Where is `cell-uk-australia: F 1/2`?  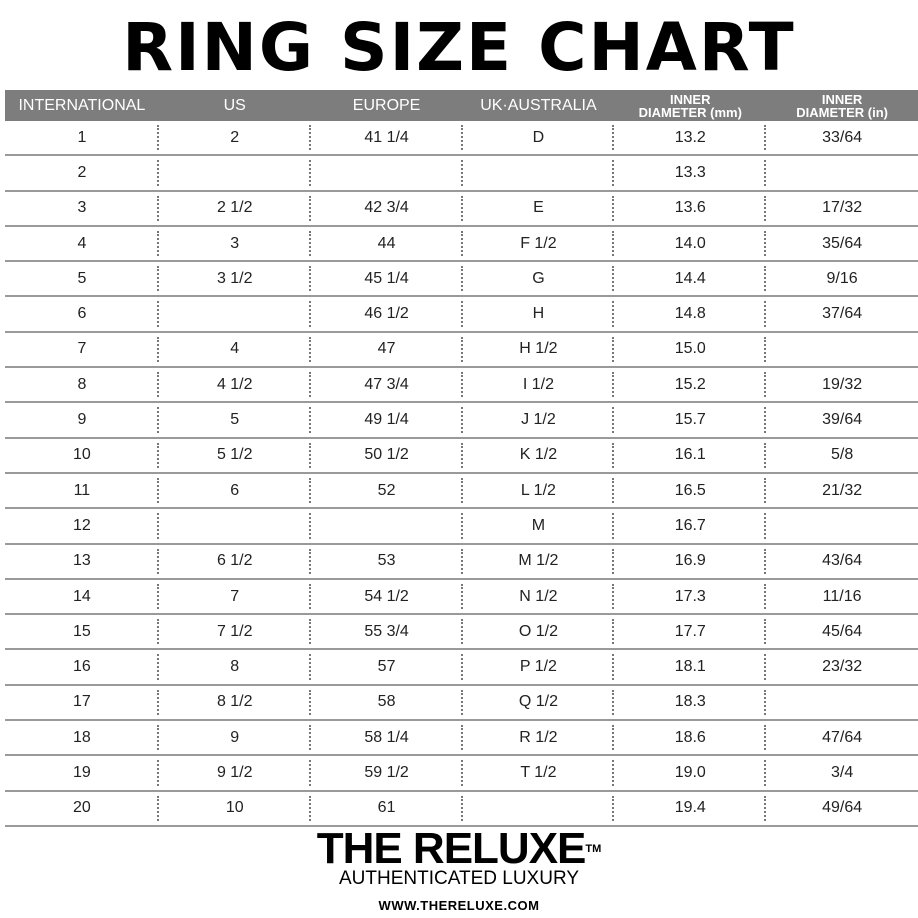 cell-uk-australia: F 1/2 is located at coordinates (539, 243).